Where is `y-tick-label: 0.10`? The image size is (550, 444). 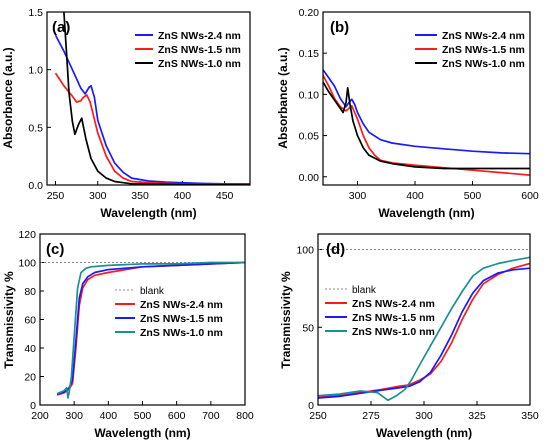
y-tick-label: 0.10 is located at coordinates (309, 95).